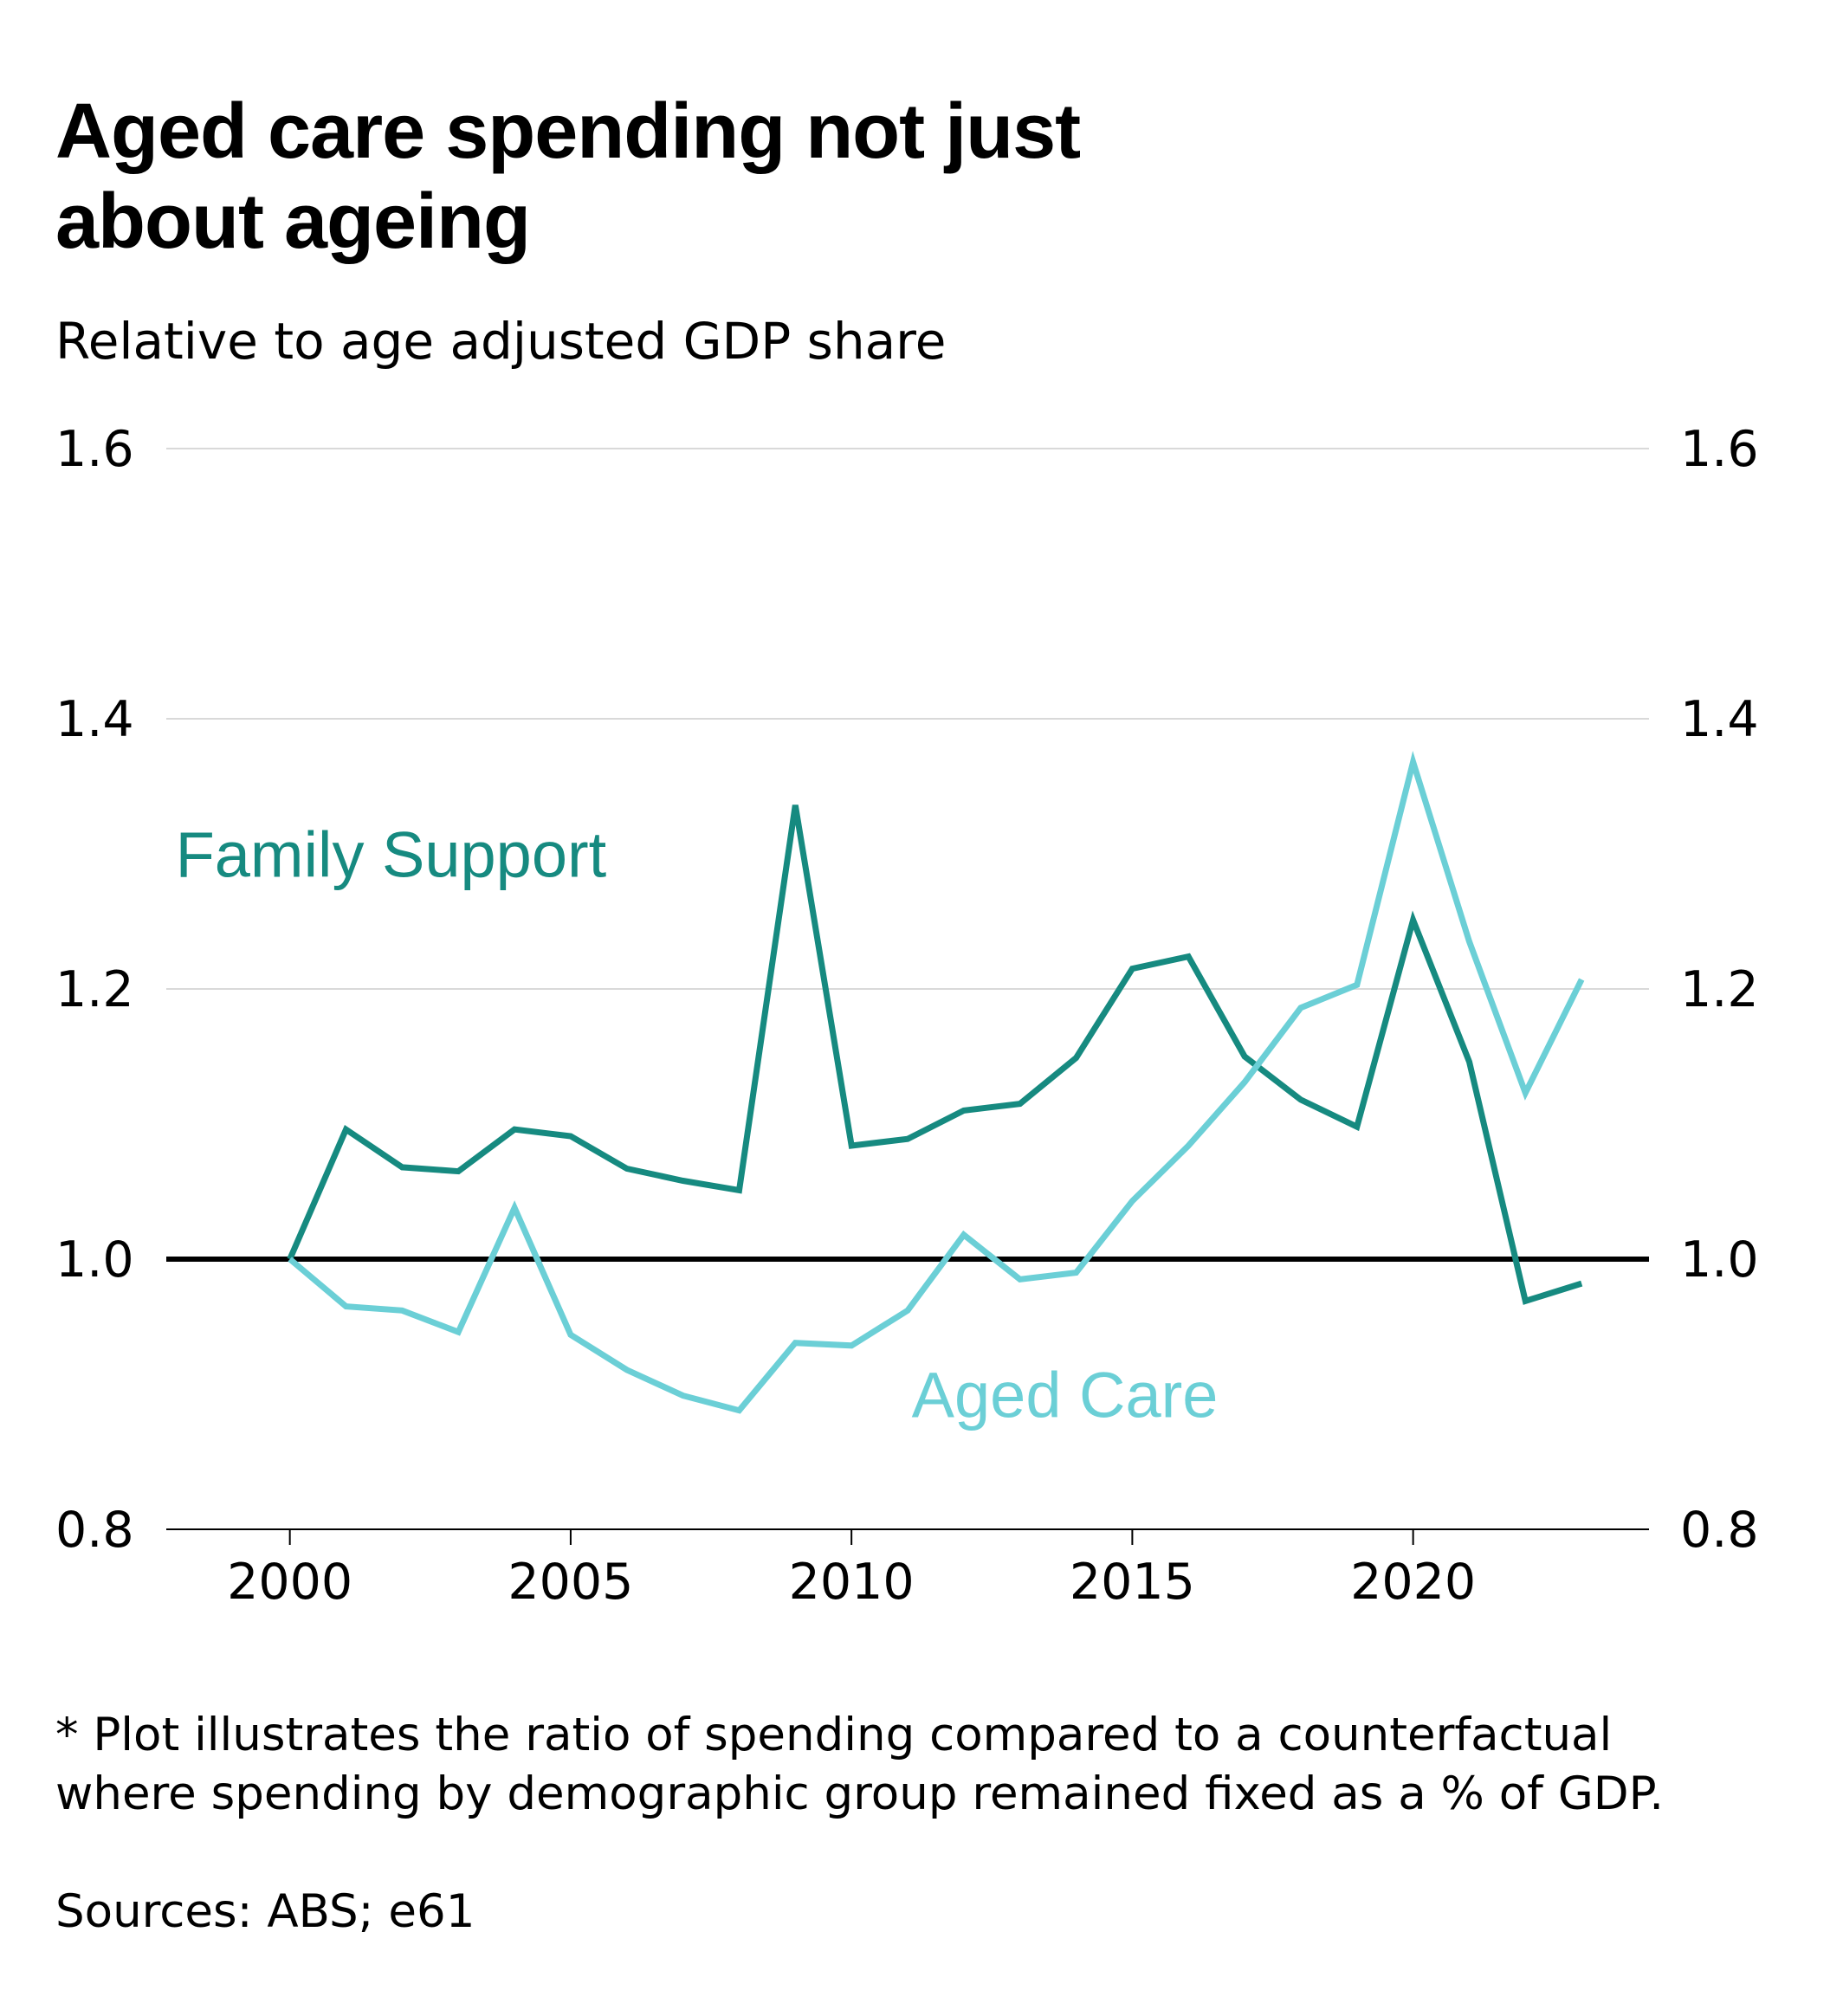 Image resolution: width=1843 pixels, height=2016 pixels. What do you see at coordinates (852, 1582) in the screenshot?
I see `x-tick-label: 2010` at bounding box center [852, 1582].